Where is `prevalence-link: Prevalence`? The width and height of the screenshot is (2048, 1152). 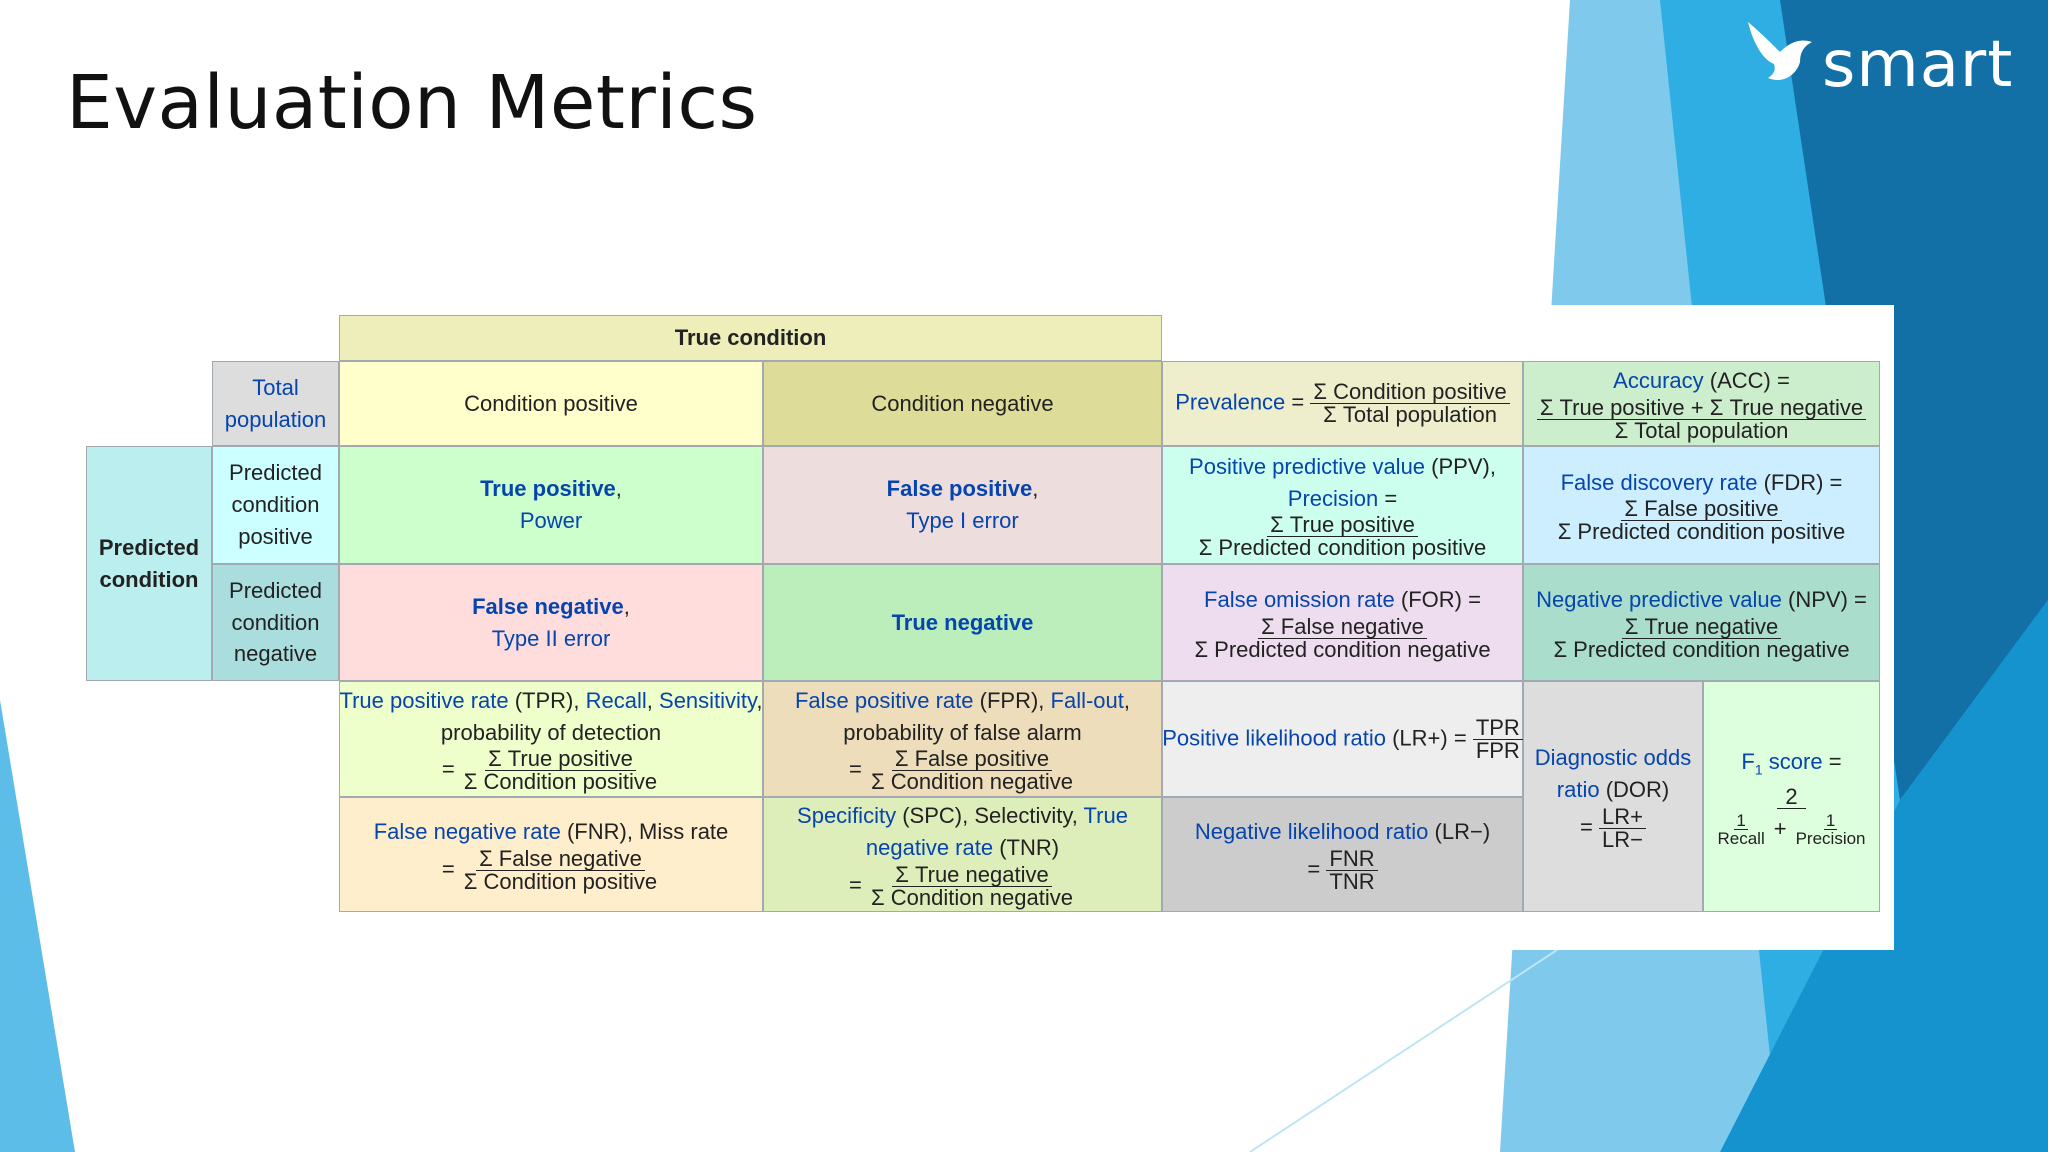
prevalence-link: Prevalence is located at coordinates (1230, 402).